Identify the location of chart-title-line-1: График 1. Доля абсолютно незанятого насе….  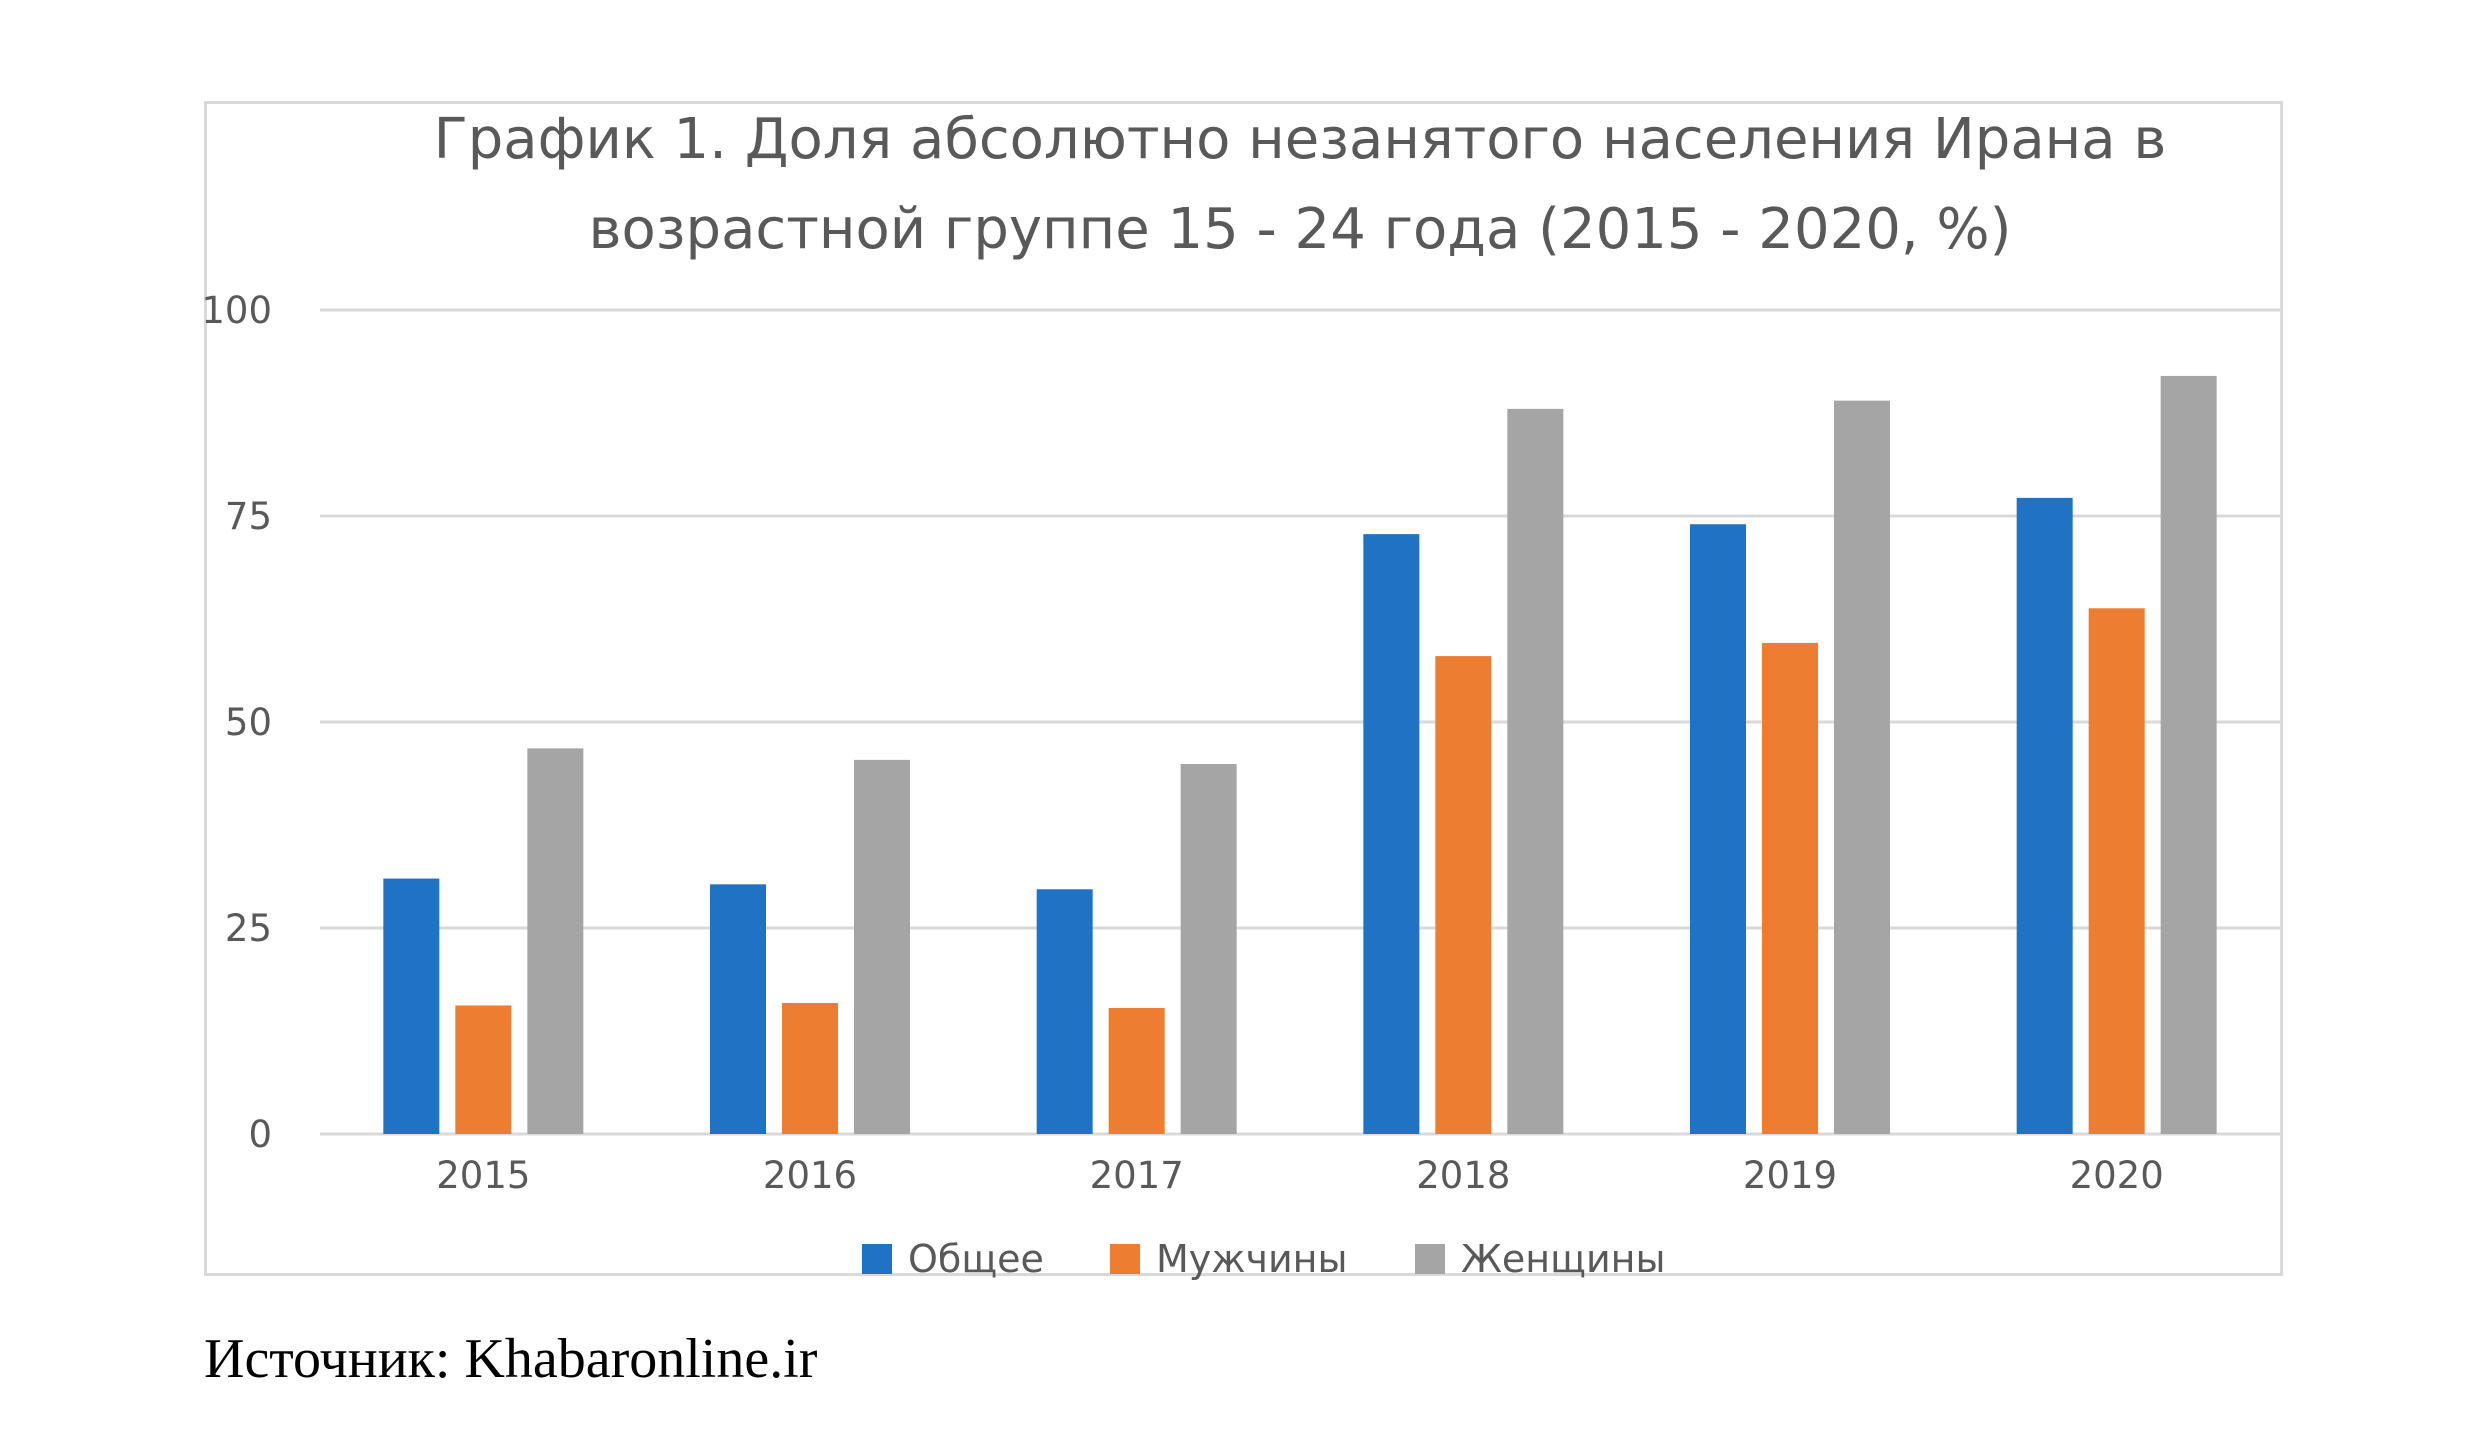
(1300, 139).